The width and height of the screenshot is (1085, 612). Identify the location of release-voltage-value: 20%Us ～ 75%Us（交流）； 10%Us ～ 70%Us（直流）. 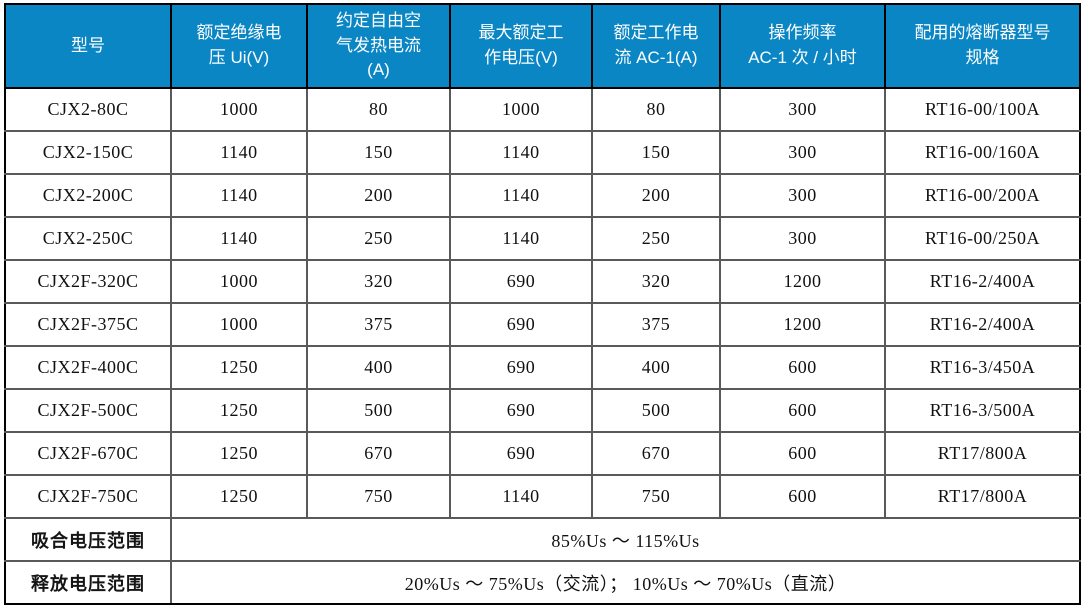
(625, 582).